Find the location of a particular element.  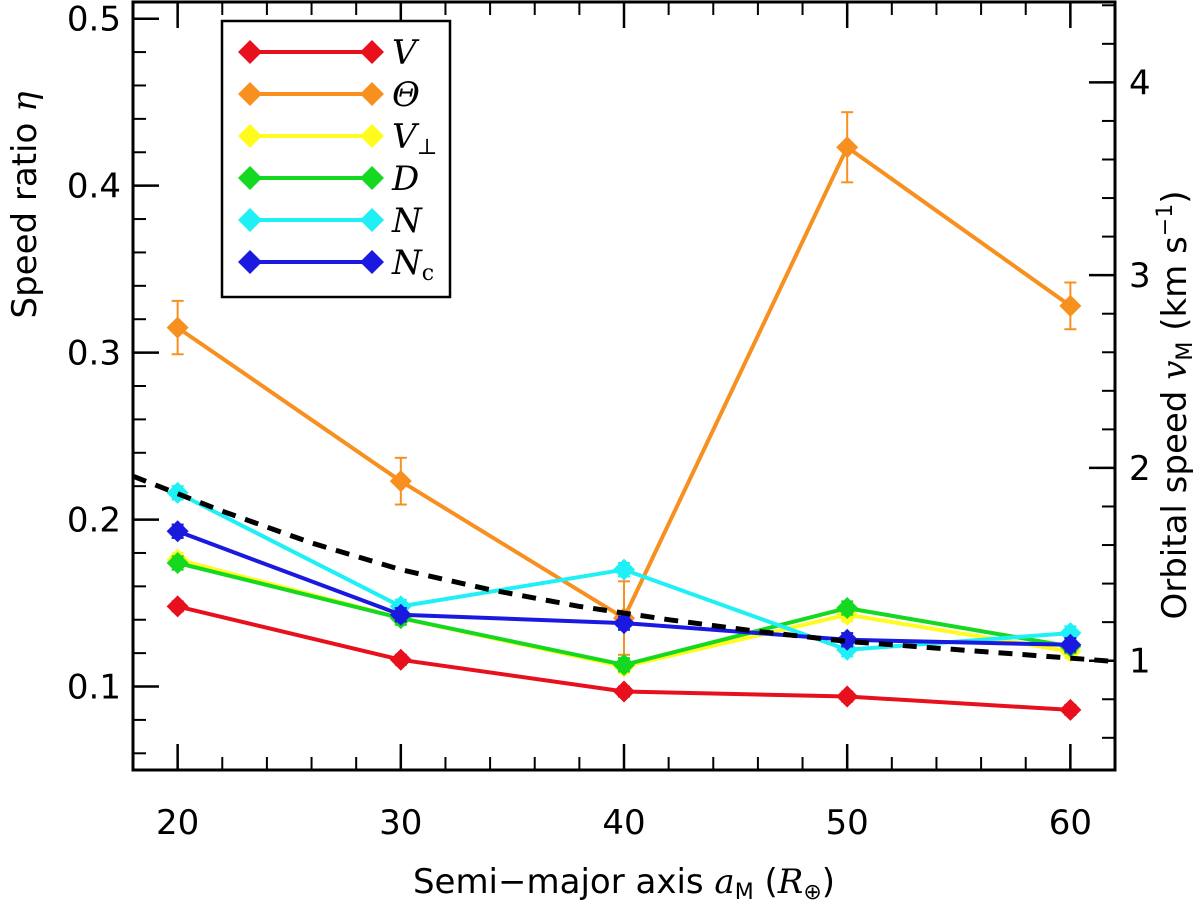

legend-entry-2: V⊥ is located at coordinates (337, 138).